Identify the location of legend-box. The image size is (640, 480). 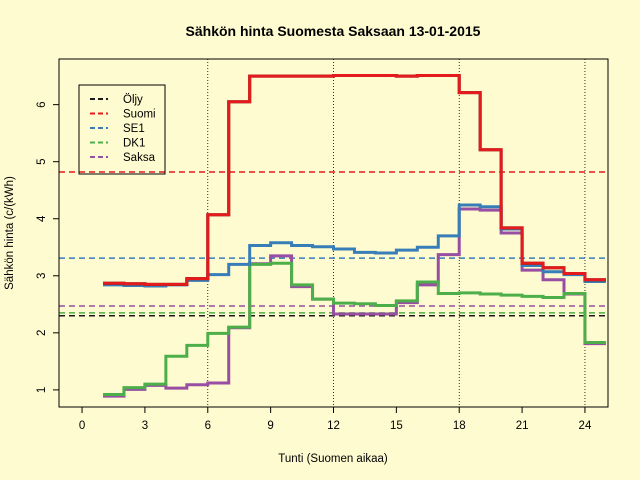
(122, 129).